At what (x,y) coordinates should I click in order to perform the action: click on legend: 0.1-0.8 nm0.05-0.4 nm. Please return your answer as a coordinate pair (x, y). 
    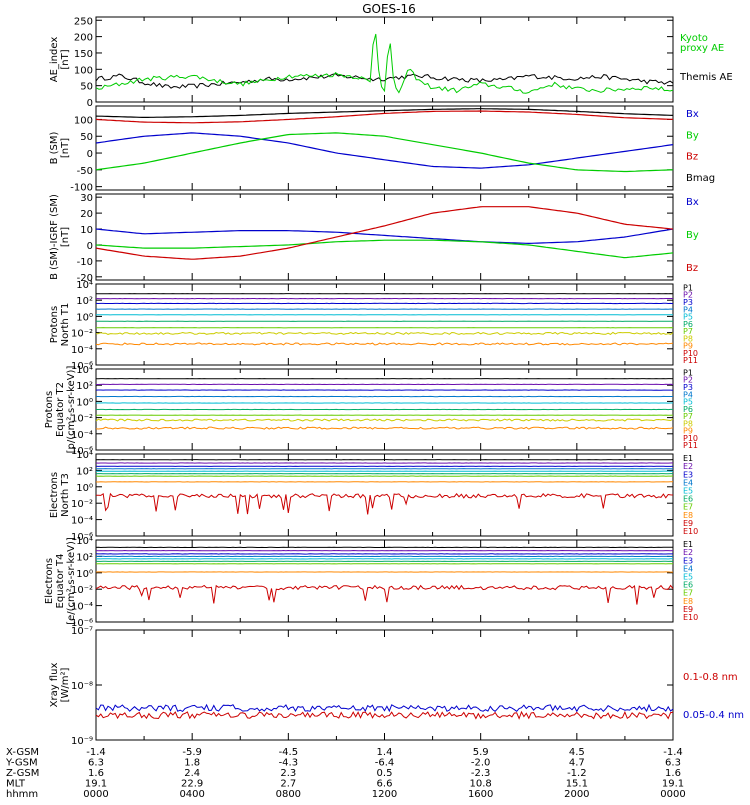
    Looking at the image, I should click on (713, 696).